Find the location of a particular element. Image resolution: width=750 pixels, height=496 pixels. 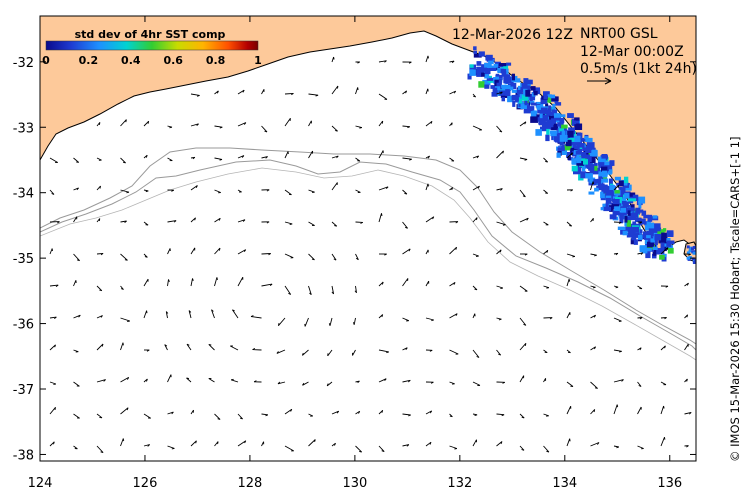

y-tick-label: -35 is located at coordinates (23, 259).